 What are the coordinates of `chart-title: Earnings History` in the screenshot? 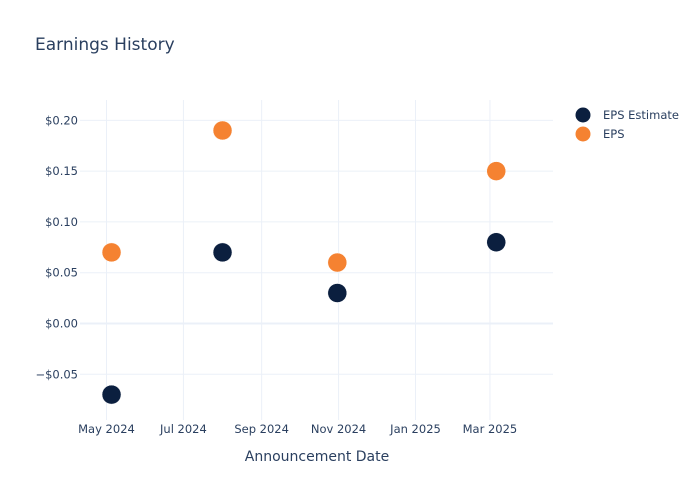 It's located at (105, 45).